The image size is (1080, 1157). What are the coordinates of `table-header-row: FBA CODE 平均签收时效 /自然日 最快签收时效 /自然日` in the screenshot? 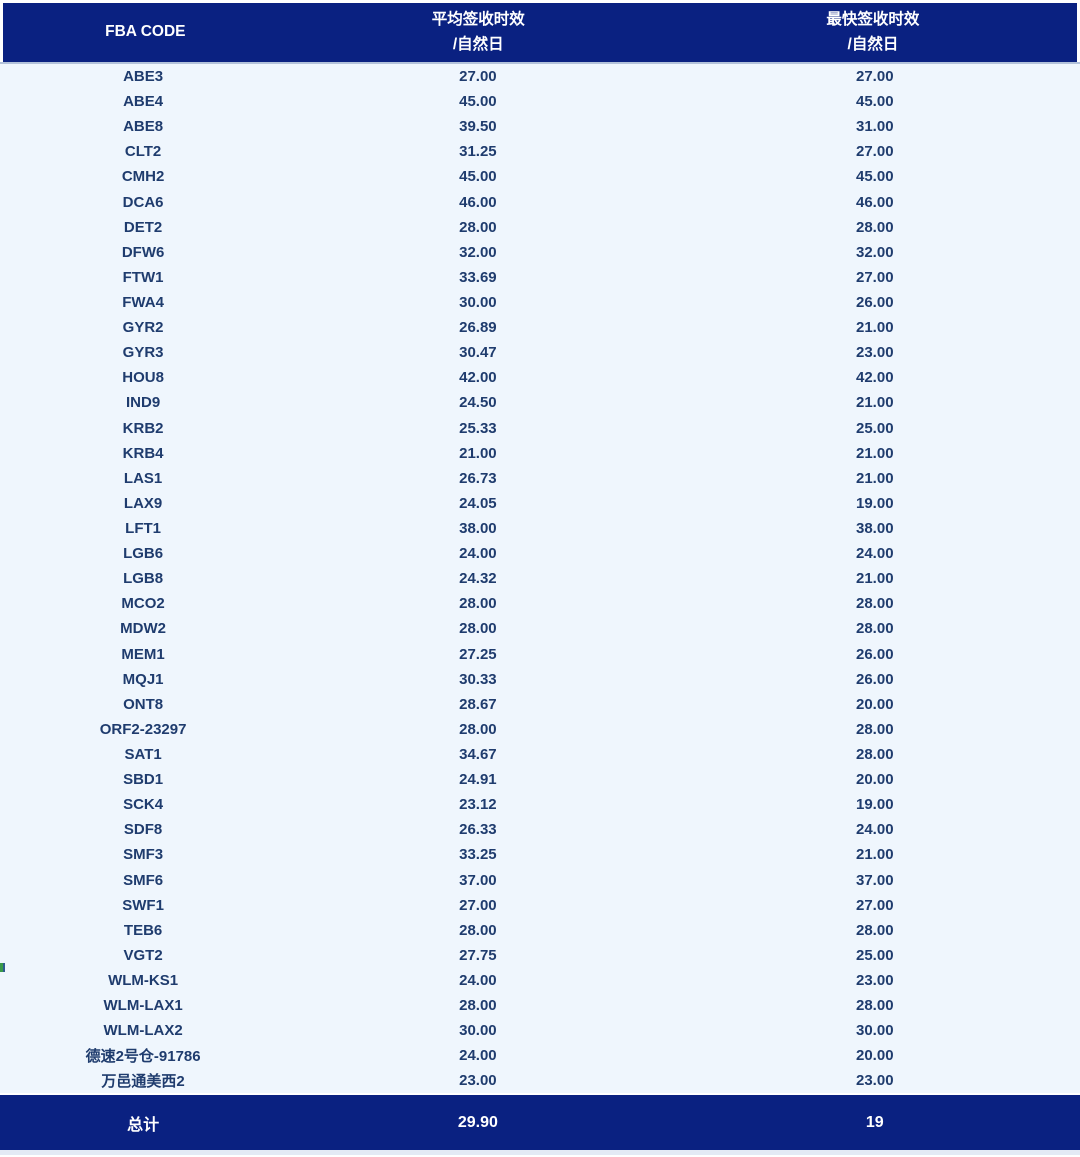 It's located at (540, 32).